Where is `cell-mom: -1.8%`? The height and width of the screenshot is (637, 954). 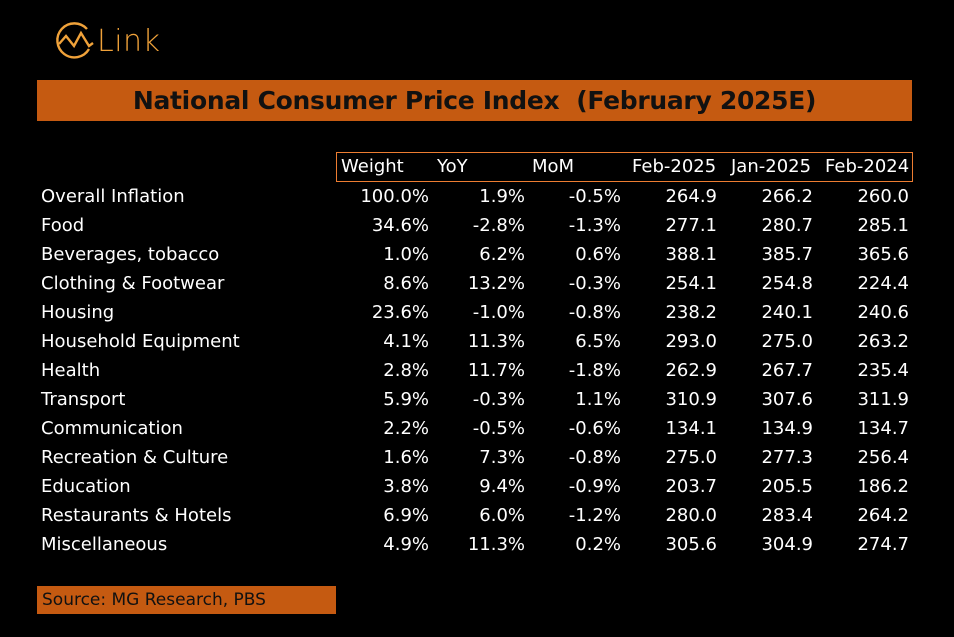 cell-mom: -1.8% is located at coordinates (594, 370).